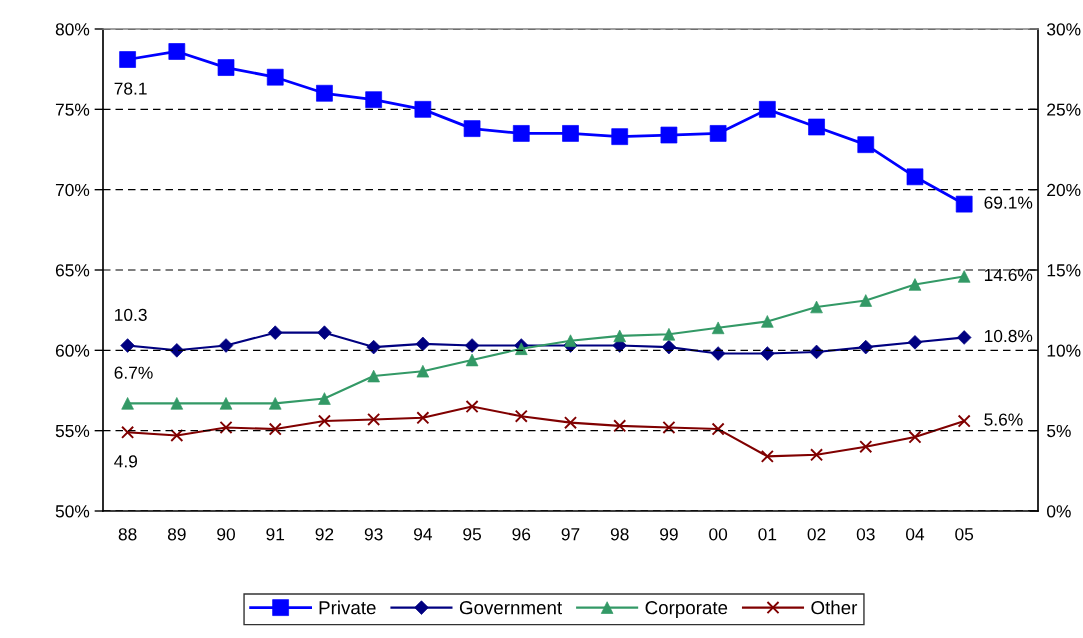 This screenshot has width=1083, height=638. I want to click on legend-label: Government, so click(510, 608).